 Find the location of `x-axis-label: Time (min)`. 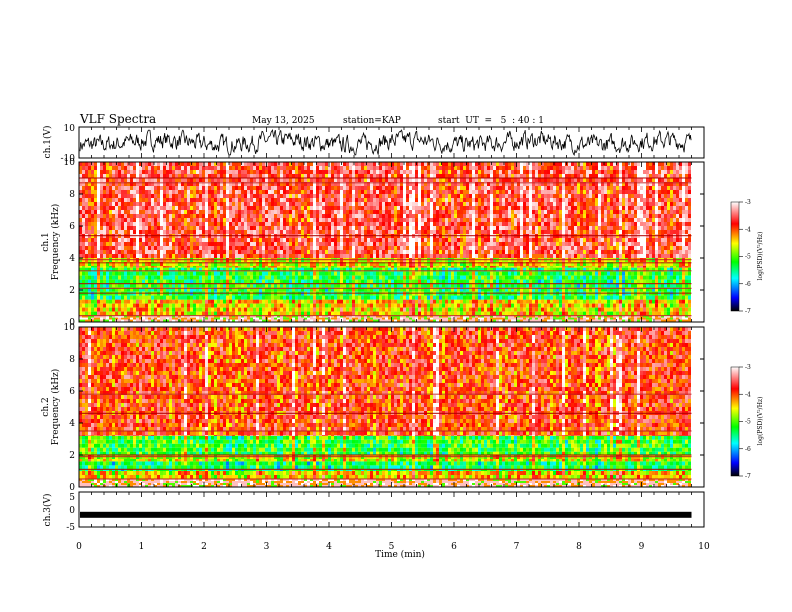

x-axis-label: Time (min) is located at coordinates (400, 554).